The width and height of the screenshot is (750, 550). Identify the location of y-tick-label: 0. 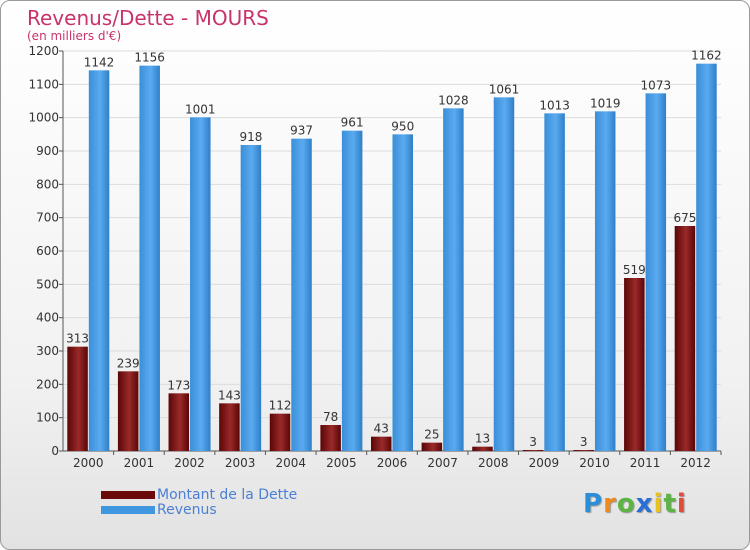
(55, 451).